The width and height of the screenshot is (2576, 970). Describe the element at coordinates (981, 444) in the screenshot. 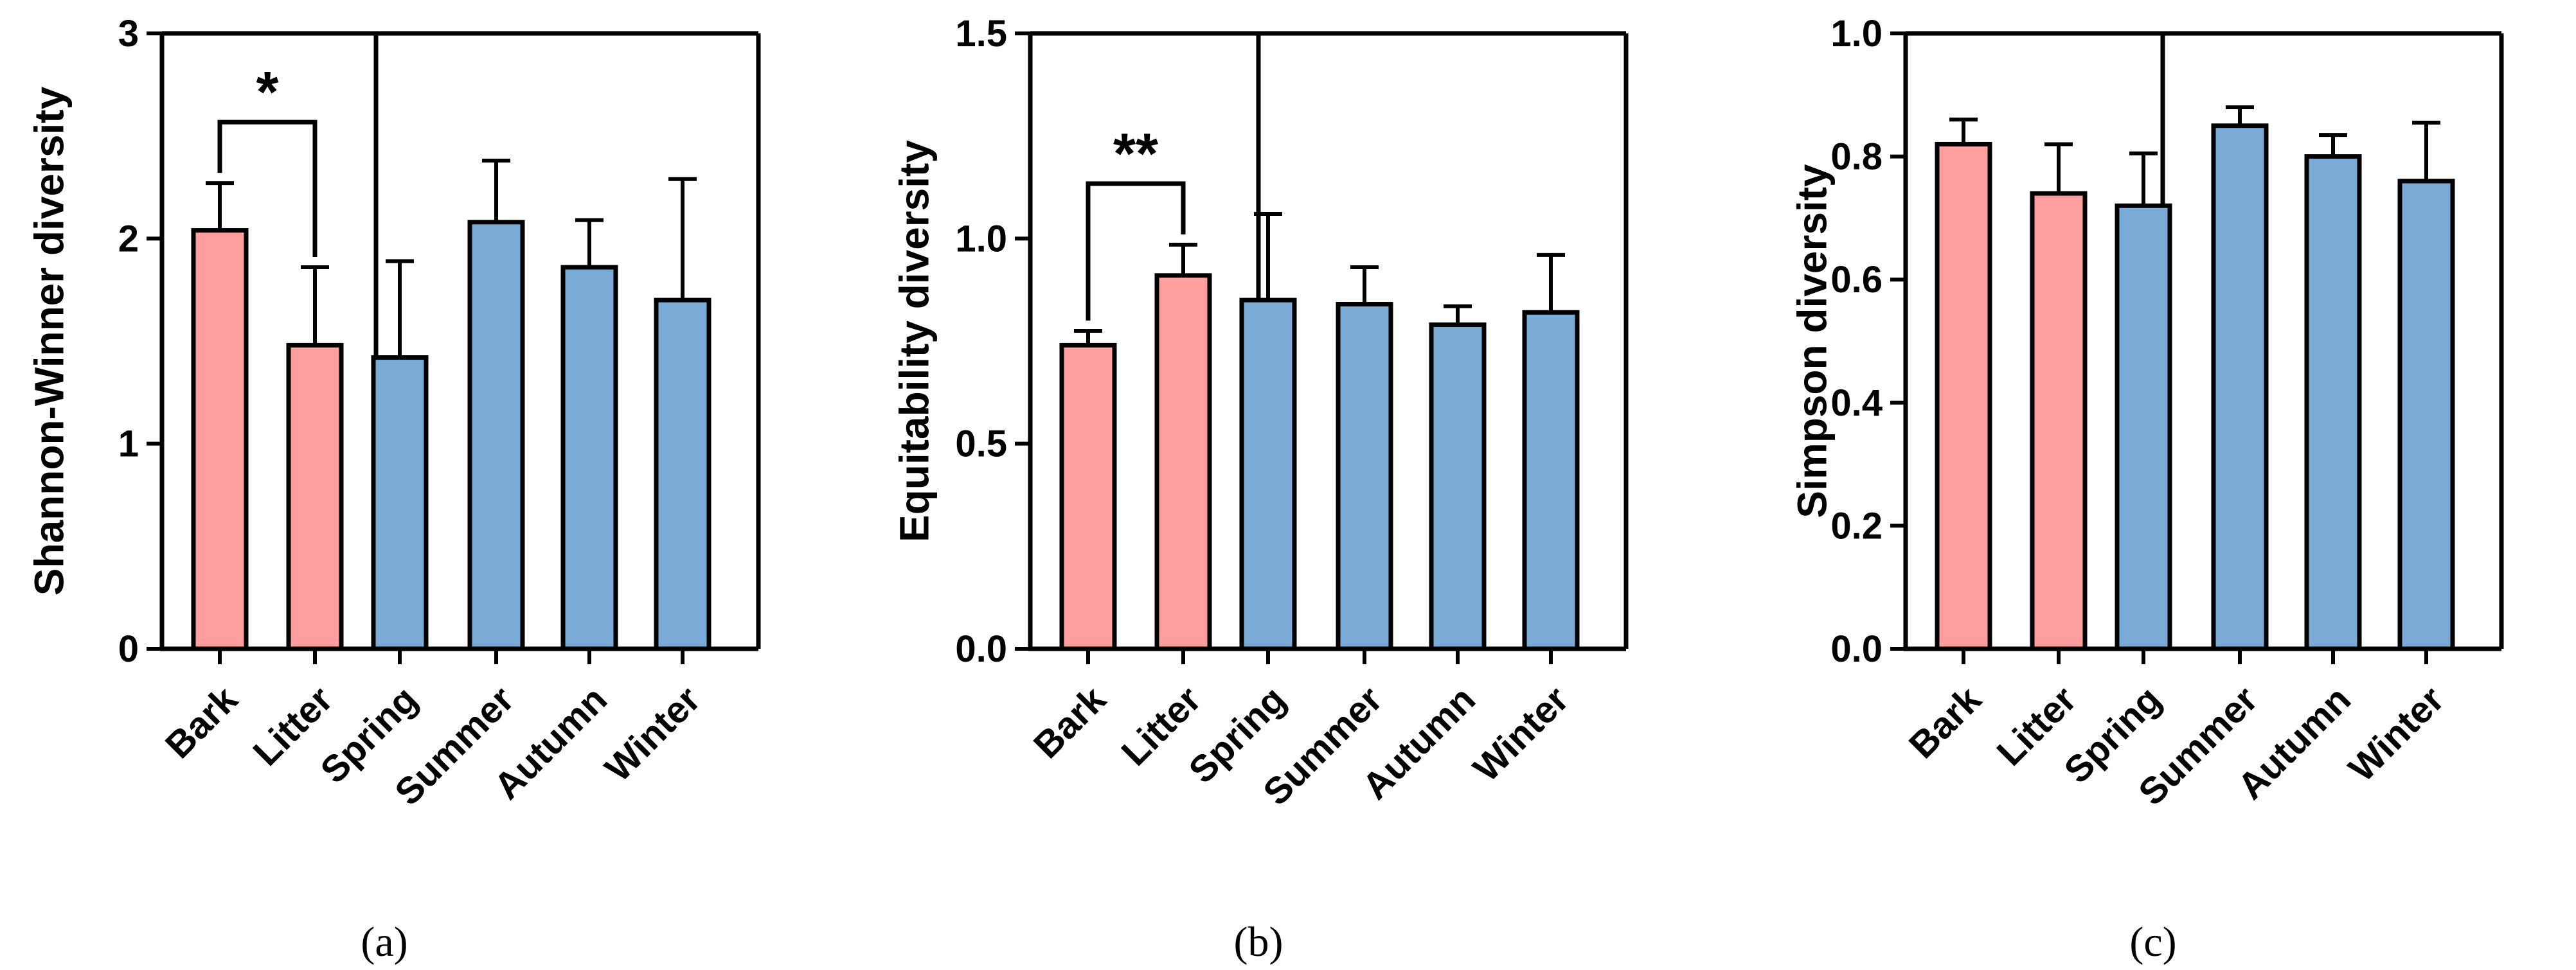

I see `y-tick-label: 0.5` at that location.